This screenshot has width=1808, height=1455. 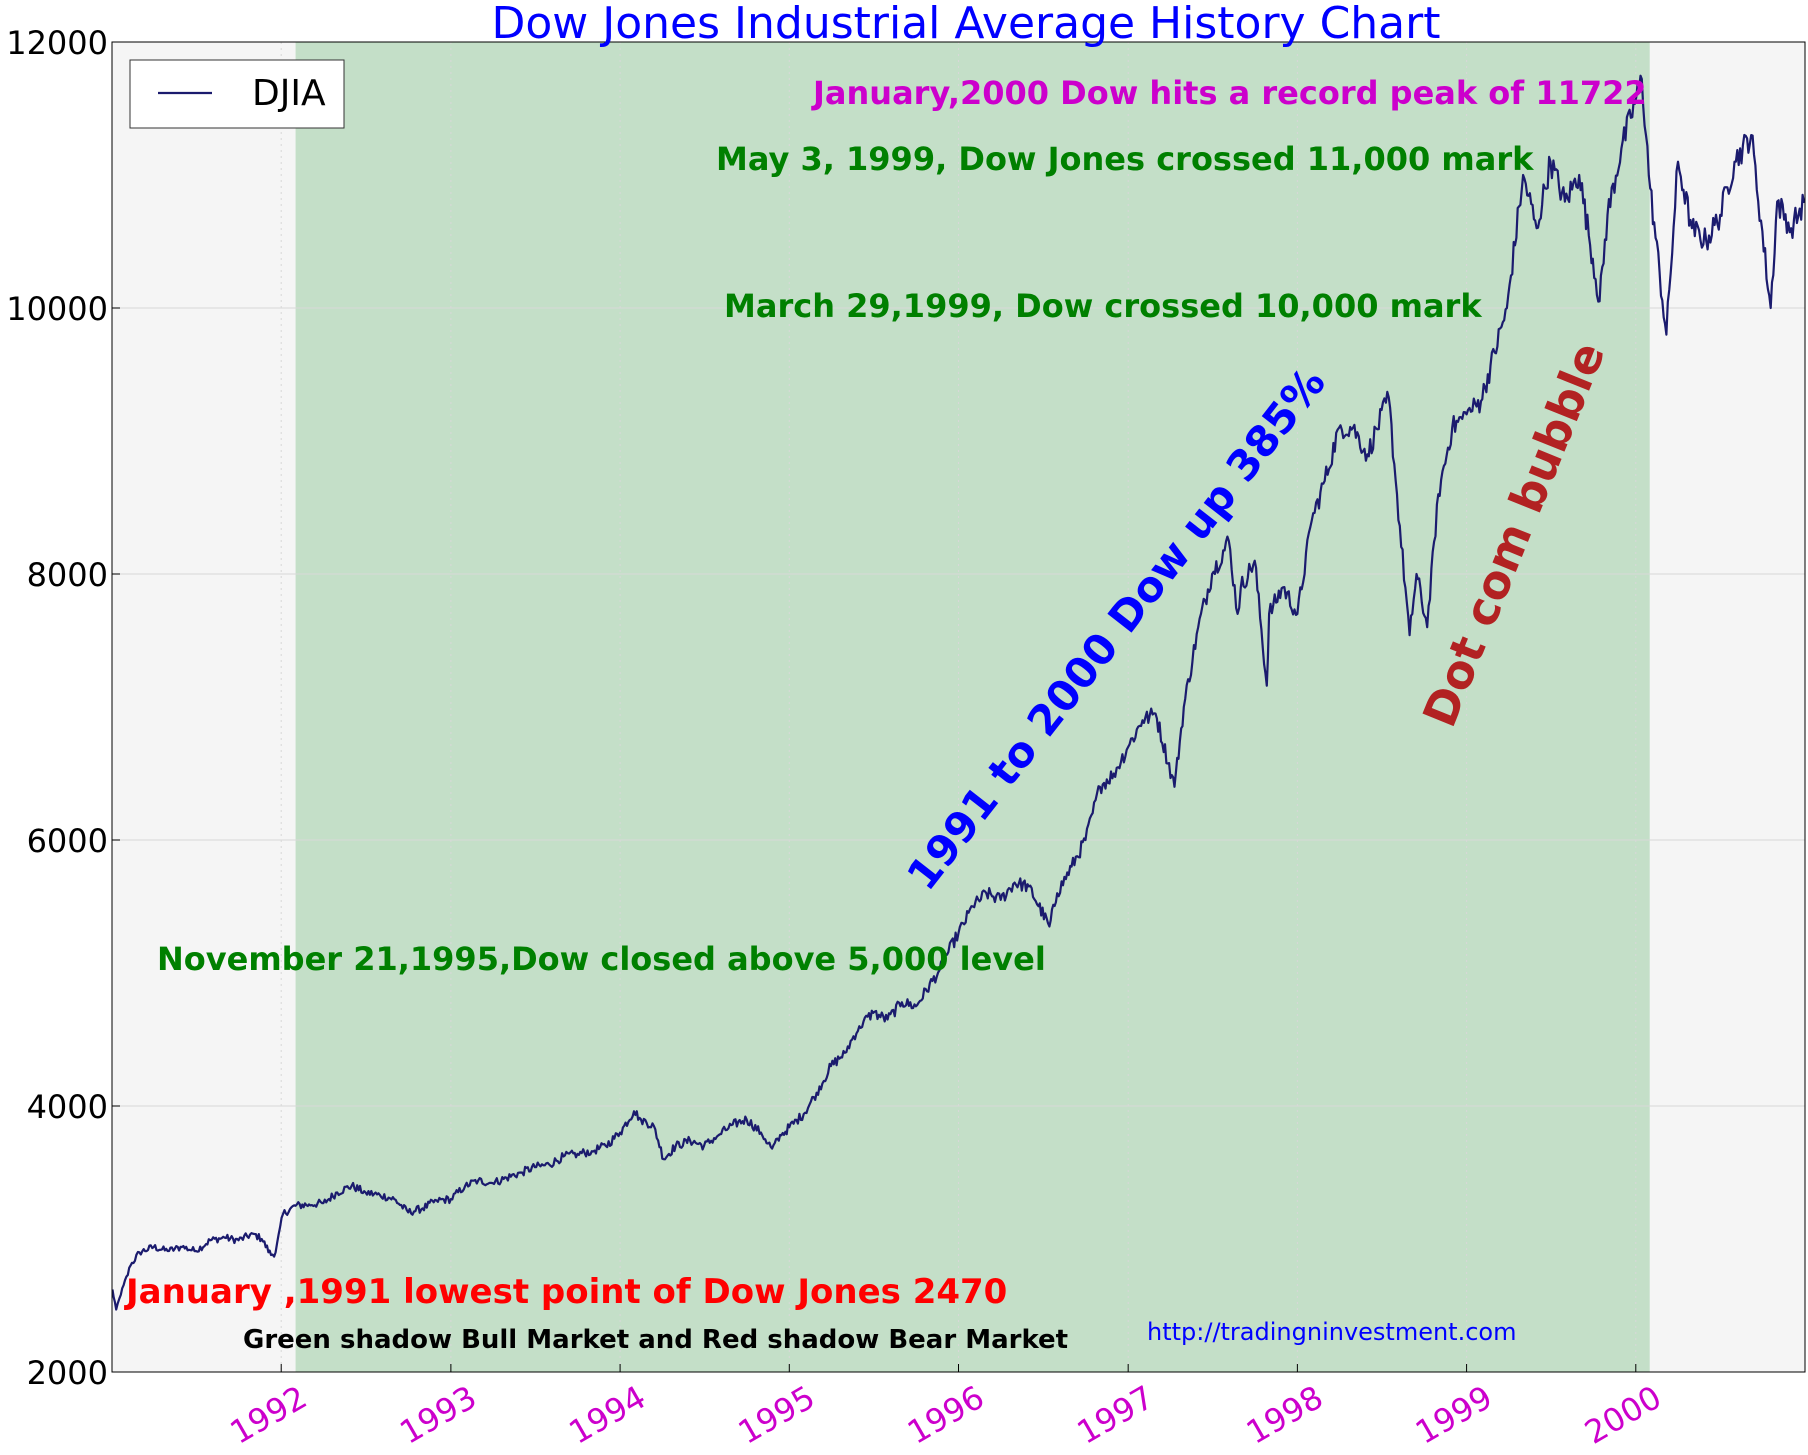 I want to click on y-tick-label: 8000, so click(x=67, y=575).